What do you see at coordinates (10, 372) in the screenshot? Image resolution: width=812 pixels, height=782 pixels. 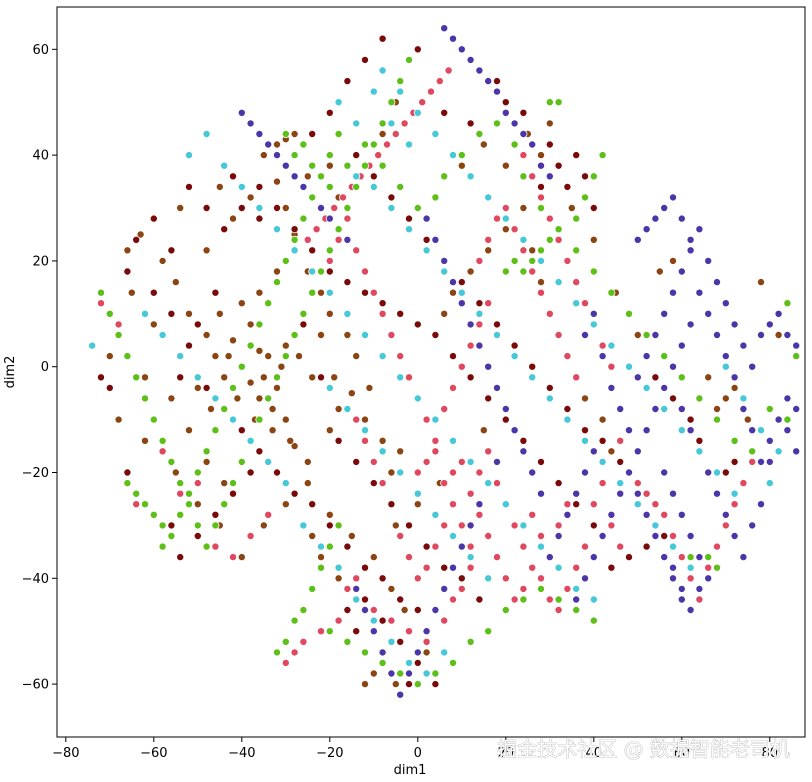 I see `y-axis-label: dim2` at bounding box center [10, 372].